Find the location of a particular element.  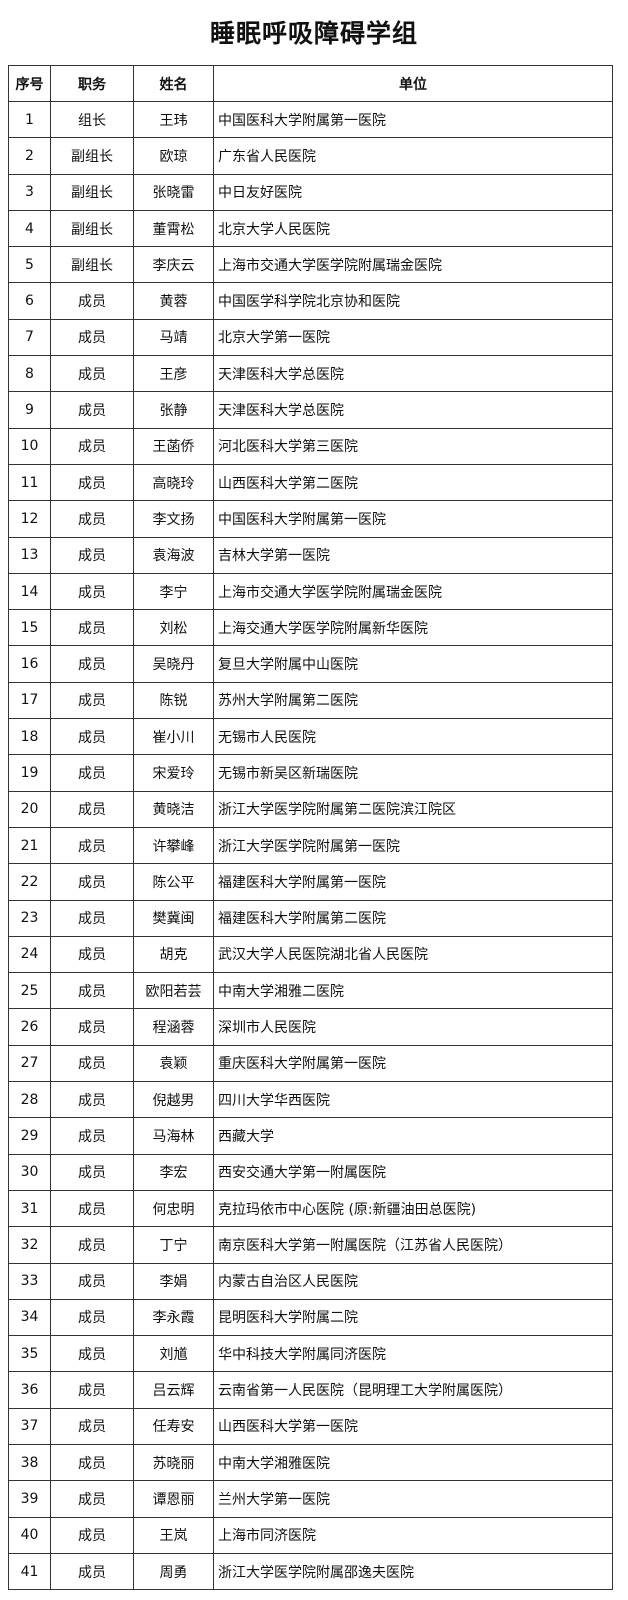

org-cell: 武汉大学人民医院湖北省人民医院 is located at coordinates (413, 954).